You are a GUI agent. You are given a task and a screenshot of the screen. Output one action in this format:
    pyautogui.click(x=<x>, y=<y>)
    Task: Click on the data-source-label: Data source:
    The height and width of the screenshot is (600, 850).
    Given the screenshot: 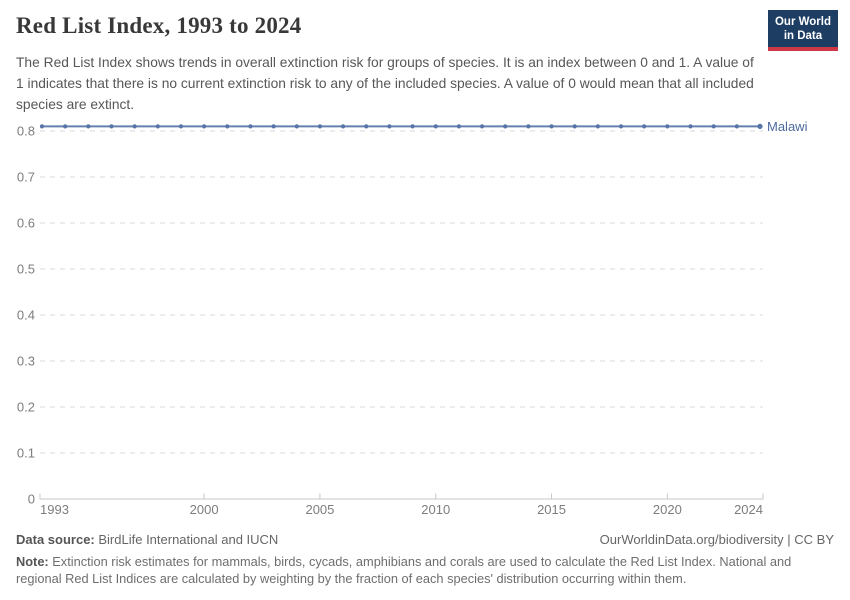 What is the action you would take?
    pyautogui.click(x=55, y=539)
    